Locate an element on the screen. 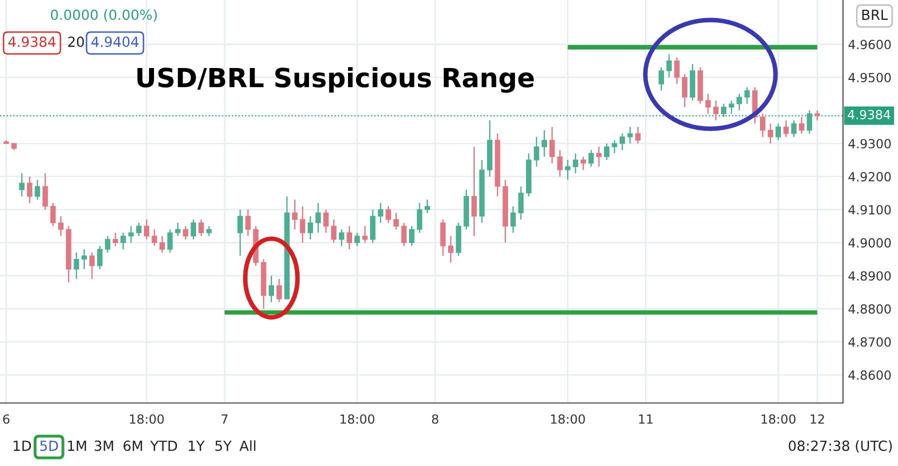  y-tick-label: 4.8600 is located at coordinates (869, 375).